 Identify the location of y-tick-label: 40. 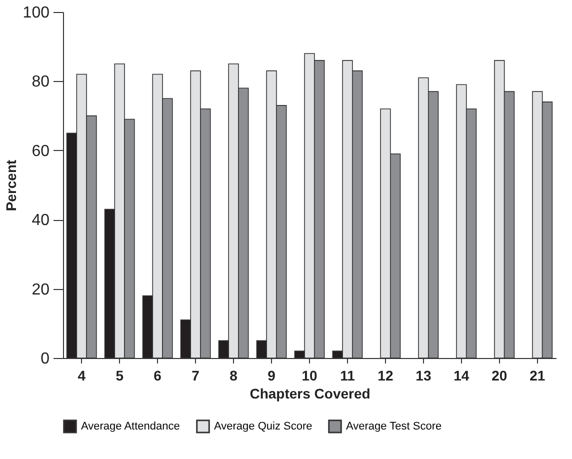
(41, 221).